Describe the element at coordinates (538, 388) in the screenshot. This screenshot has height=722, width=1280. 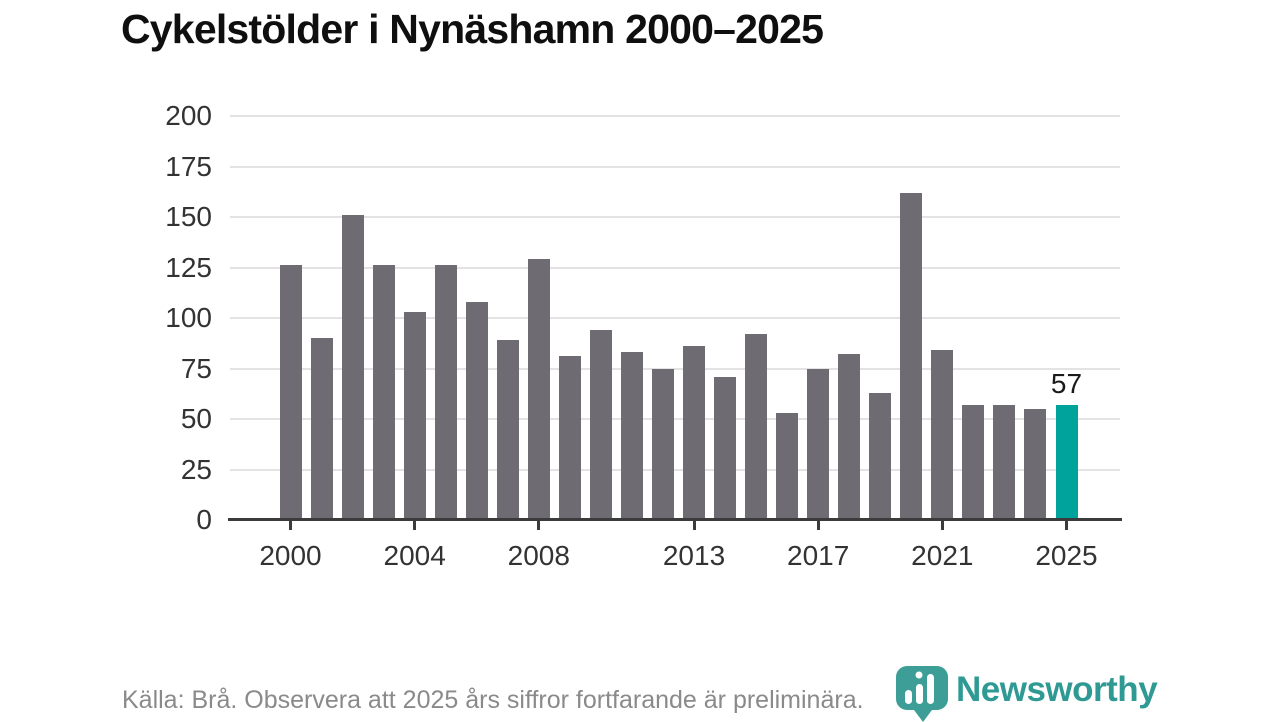
I see `bar-2008` at that location.